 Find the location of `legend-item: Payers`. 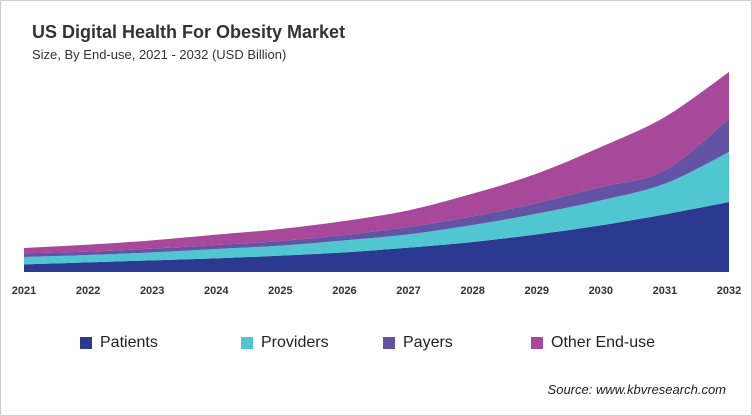

legend-item: Payers is located at coordinates (418, 343).